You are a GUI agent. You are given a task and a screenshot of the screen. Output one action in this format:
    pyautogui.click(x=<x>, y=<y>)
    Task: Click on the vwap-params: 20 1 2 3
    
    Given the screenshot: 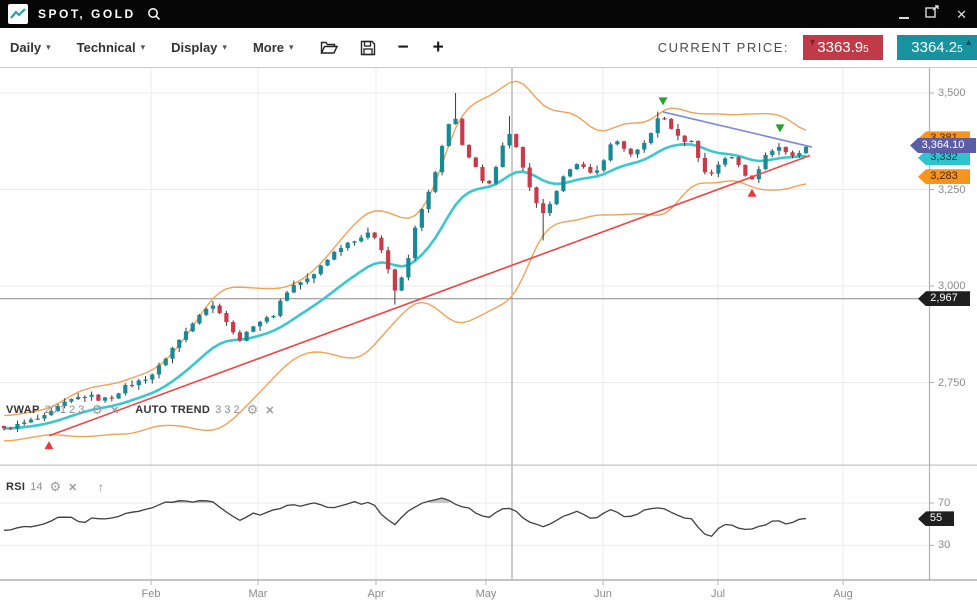 What is the action you would take?
    pyautogui.click(x=64, y=410)
    